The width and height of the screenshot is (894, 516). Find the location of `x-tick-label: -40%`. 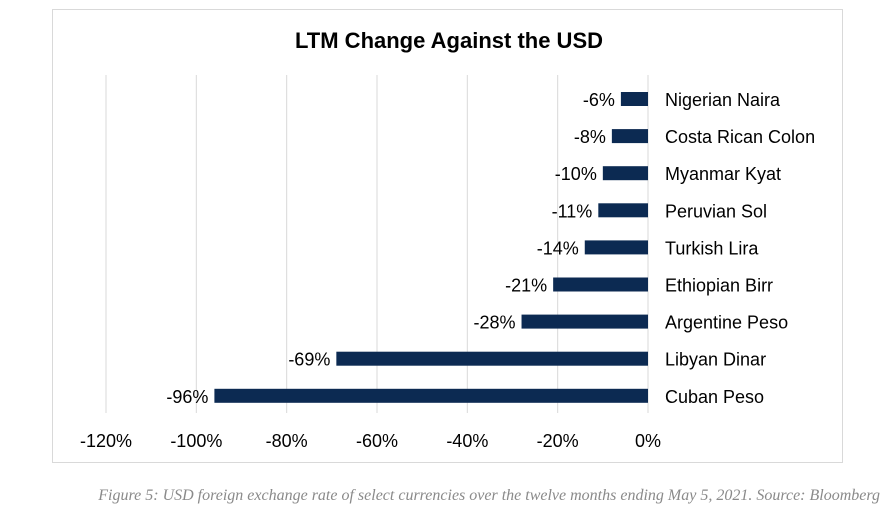

x-tick-label: -40% is located at coordinates (467, 441).